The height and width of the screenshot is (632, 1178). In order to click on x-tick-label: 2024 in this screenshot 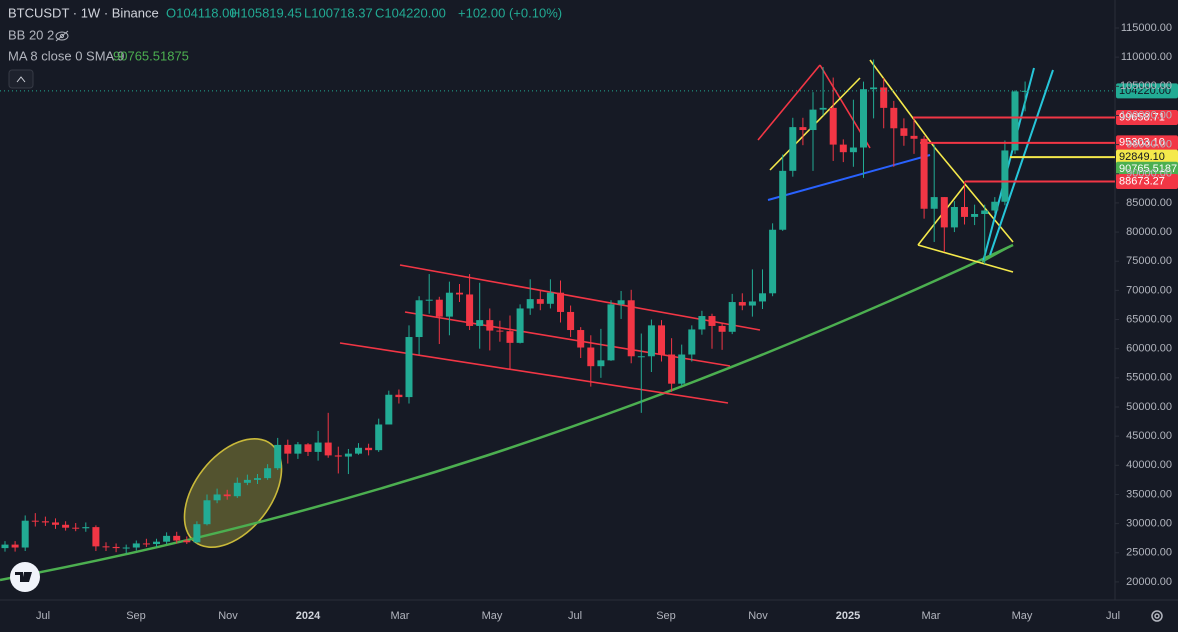, I will do `click(308, 616)`.